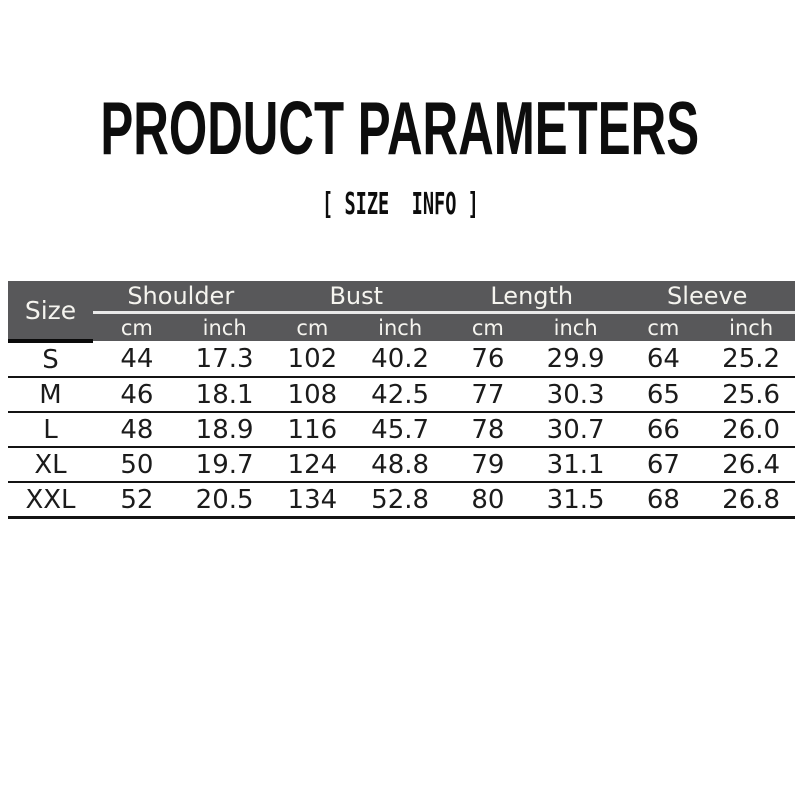  What do you see at coordinates (575, 465) in the screenshot?
I see `value-cell: 31.1` at bounding box center [575, 465].